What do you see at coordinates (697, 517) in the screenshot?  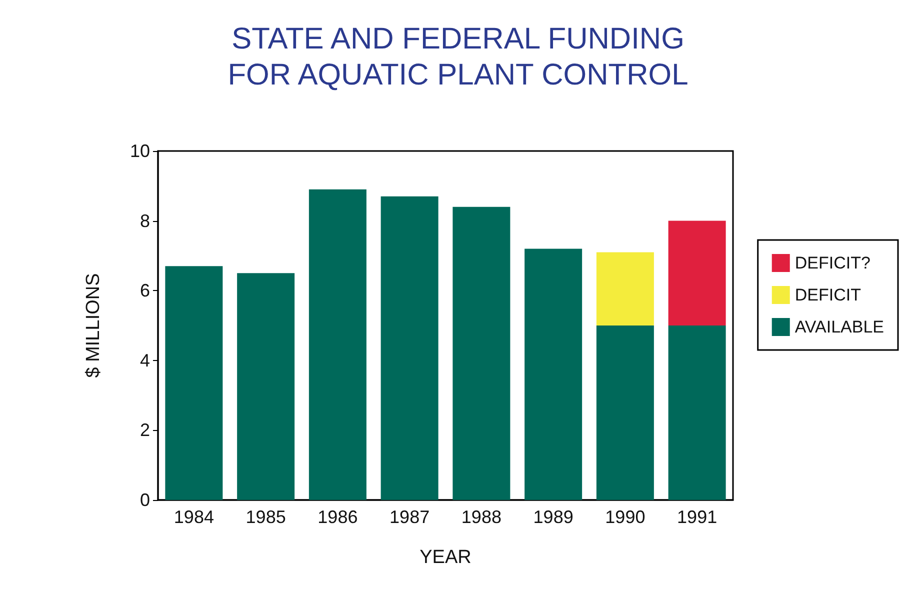 I see `x-tick-label: 1991` at bounding box center [697, 517].